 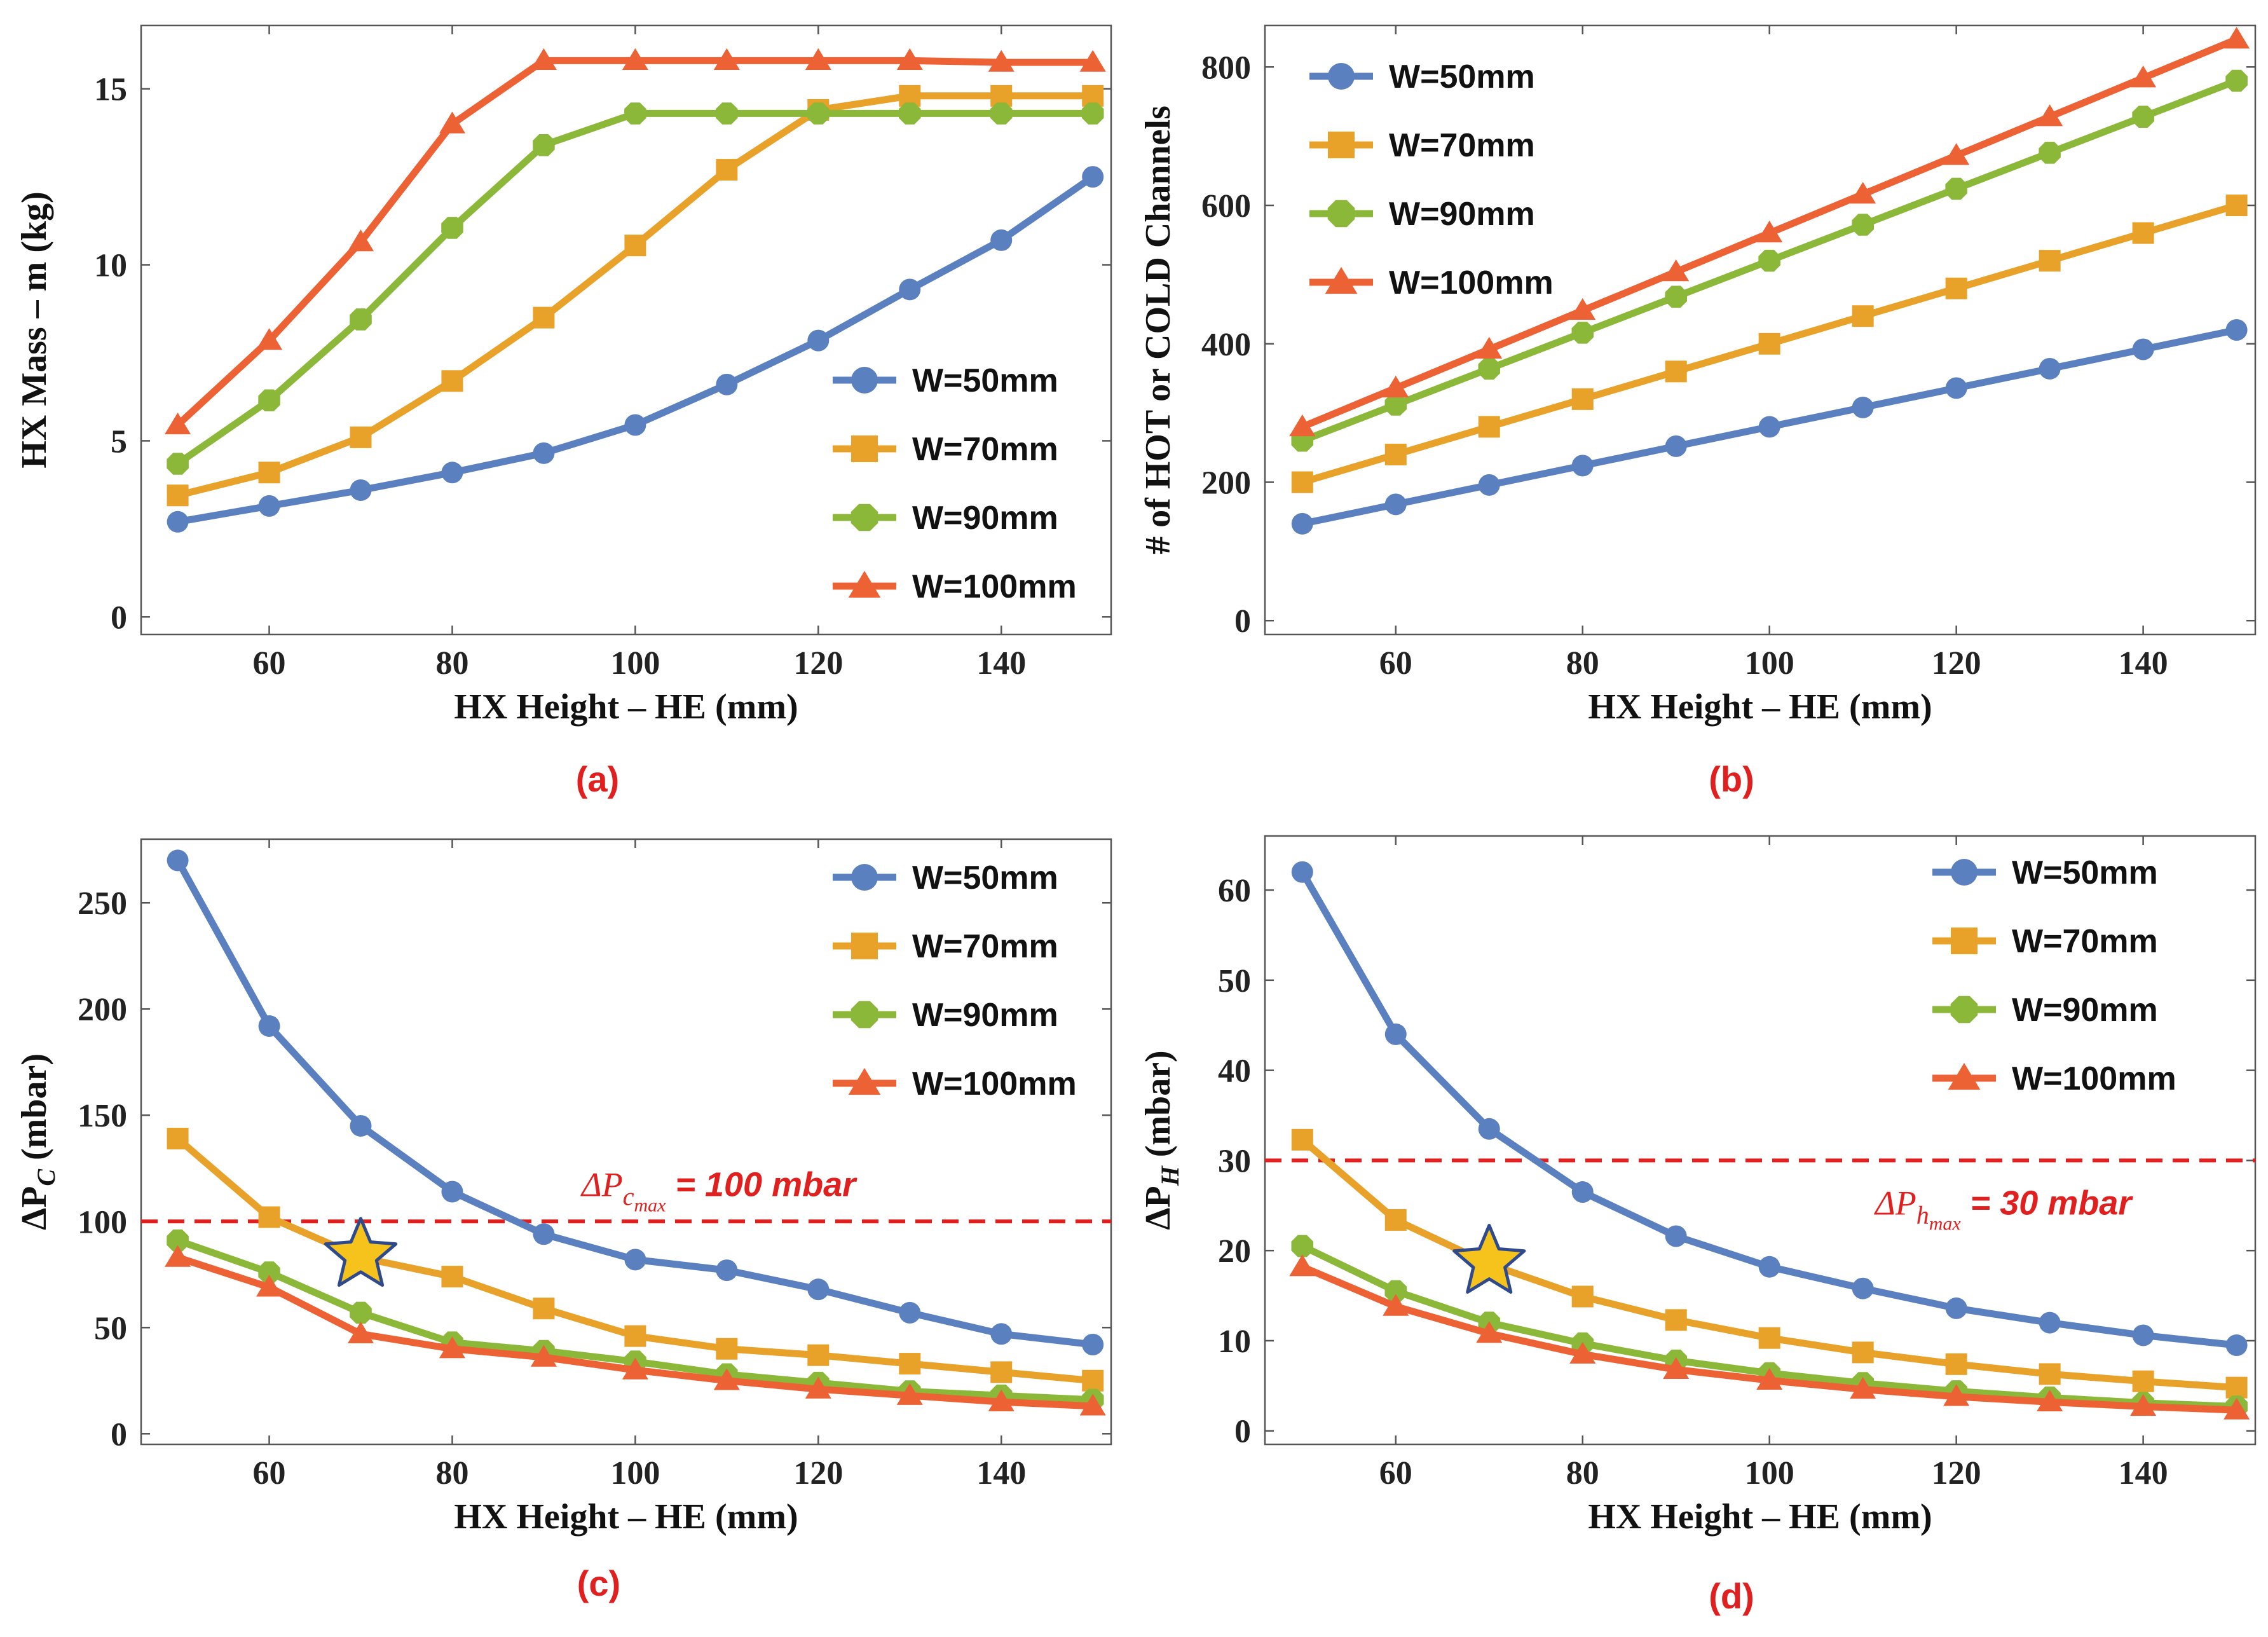 What do you see at coordinates (1170, 1175) in the screenshot?
I see `y-axis-title-sub: H` at bounding box center [1170, 1175].